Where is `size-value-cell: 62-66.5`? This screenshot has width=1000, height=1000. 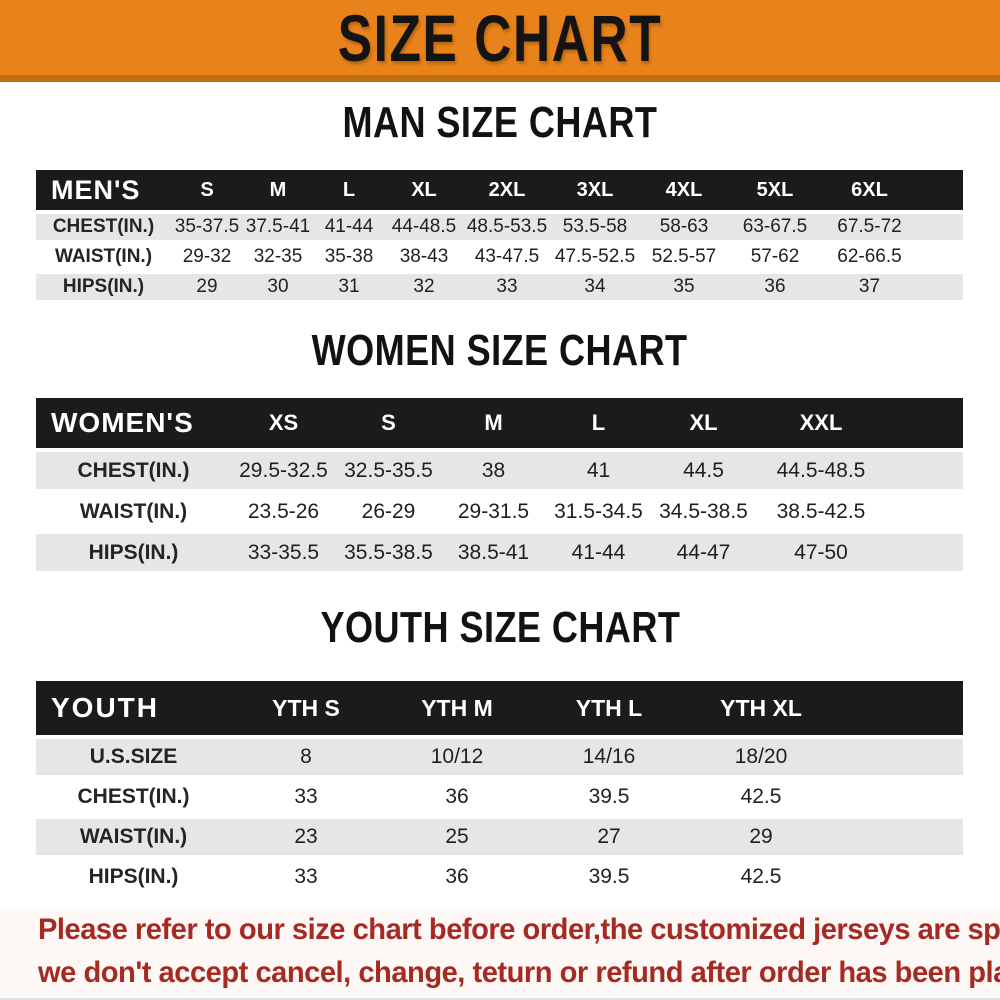 size-value-cell: 62-66.5 is located at coordinates (869, 257).